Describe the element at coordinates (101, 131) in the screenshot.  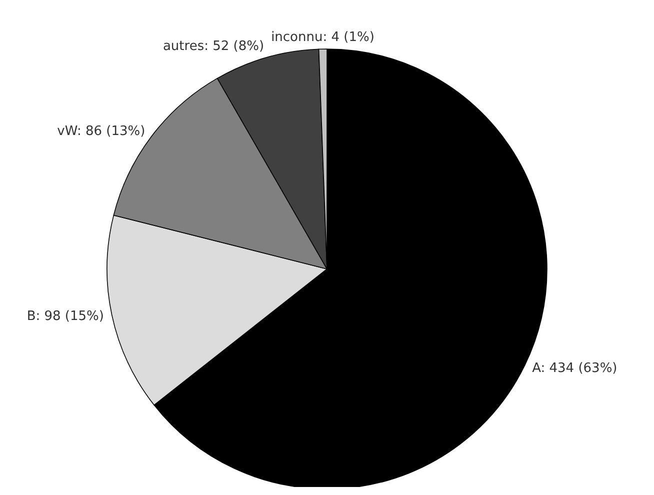
I see `slice-label: vW: 86 (13%)` at that location.